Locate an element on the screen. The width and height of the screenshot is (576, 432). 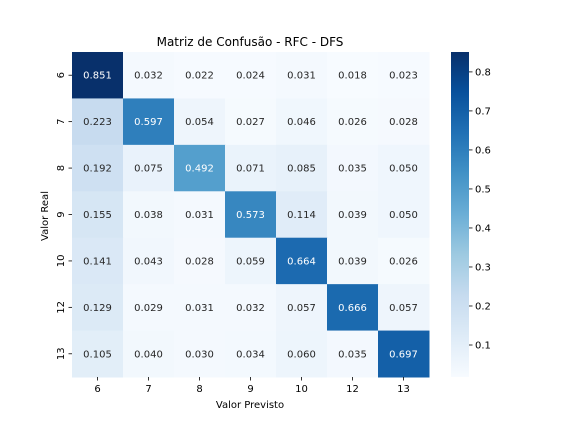
heatmap-cell-label: 0.597 is located at coordinates (148, 122).